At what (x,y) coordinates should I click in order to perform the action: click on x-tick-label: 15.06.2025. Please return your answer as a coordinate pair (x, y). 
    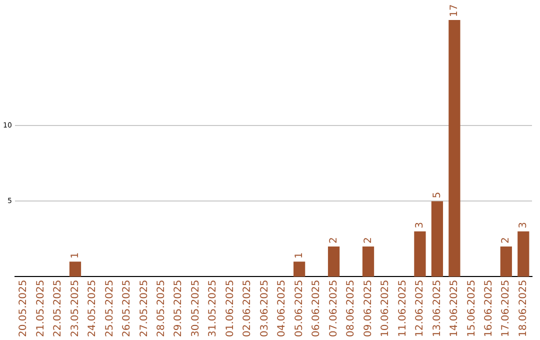
    Looking at the image, I should click on (472, 309).